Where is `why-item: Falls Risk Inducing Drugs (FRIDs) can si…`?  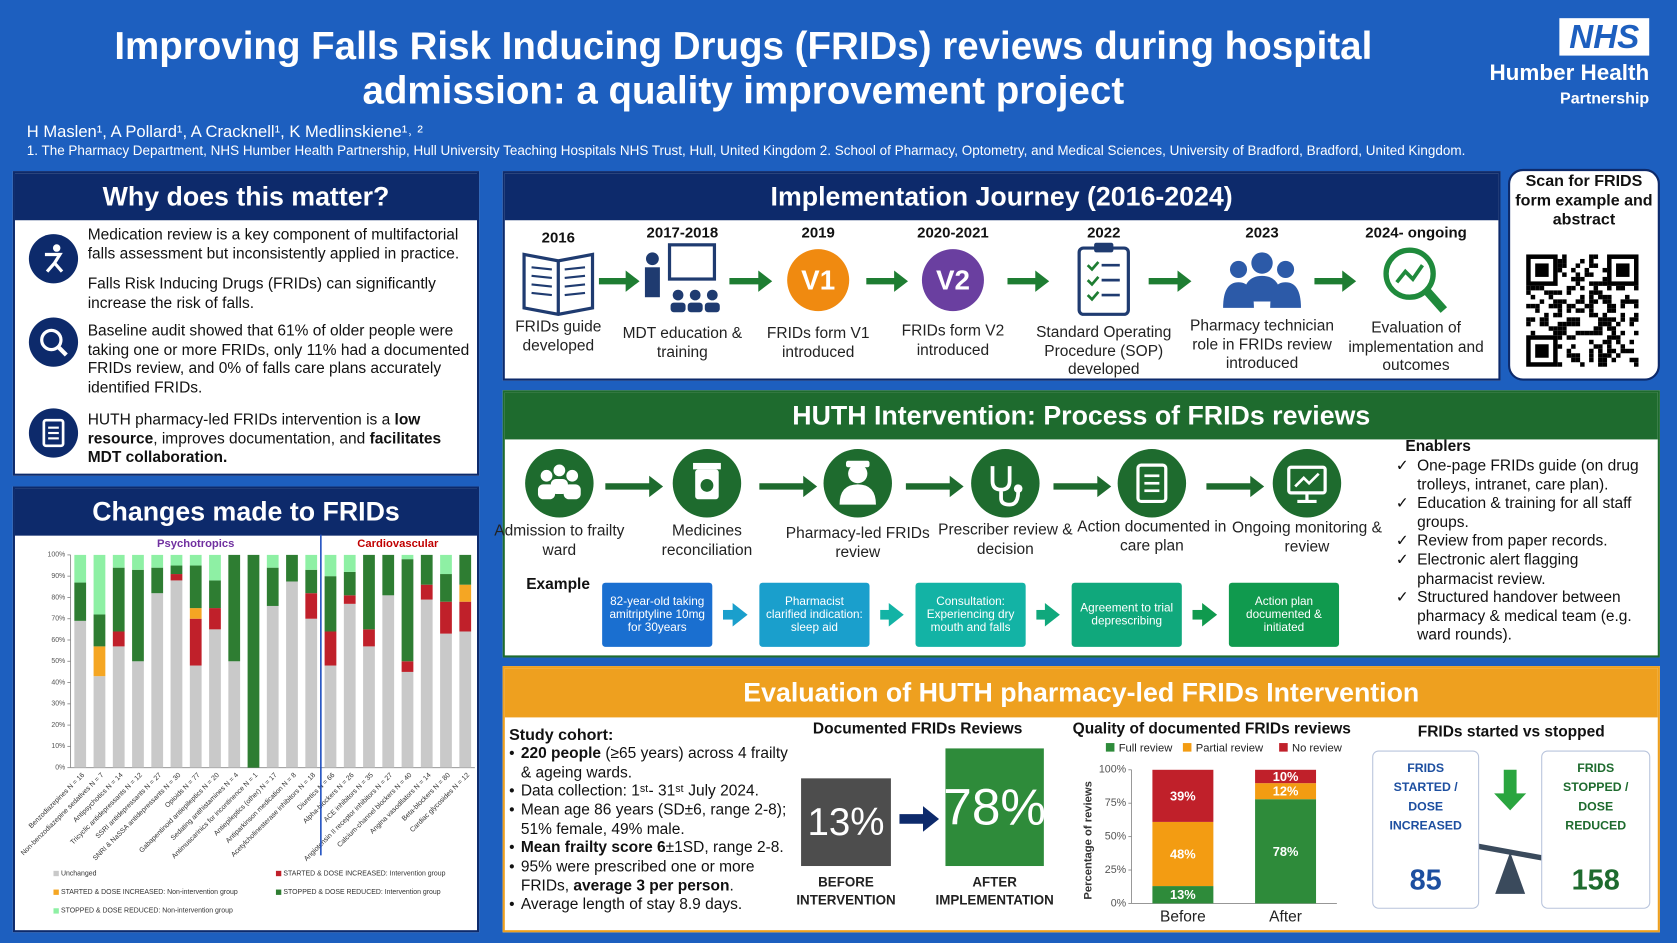 why-item: Falls Risk Inducing Drugs (FRIDs) can si… is located at coordinates (261, 293).